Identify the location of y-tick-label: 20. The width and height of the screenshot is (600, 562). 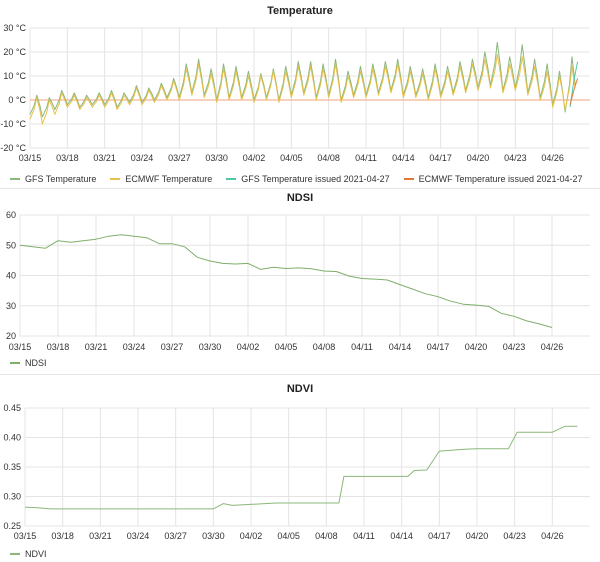
(11, 336).